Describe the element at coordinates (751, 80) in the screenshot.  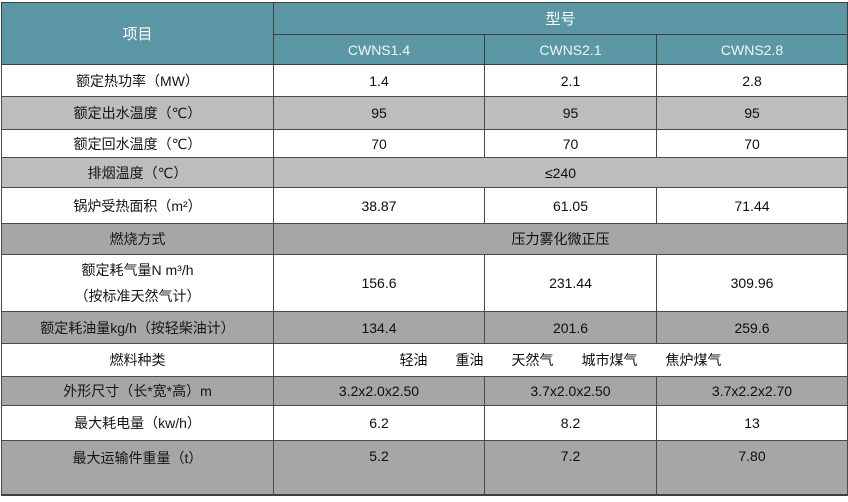
I see `value-cell: 2.8` at that location.